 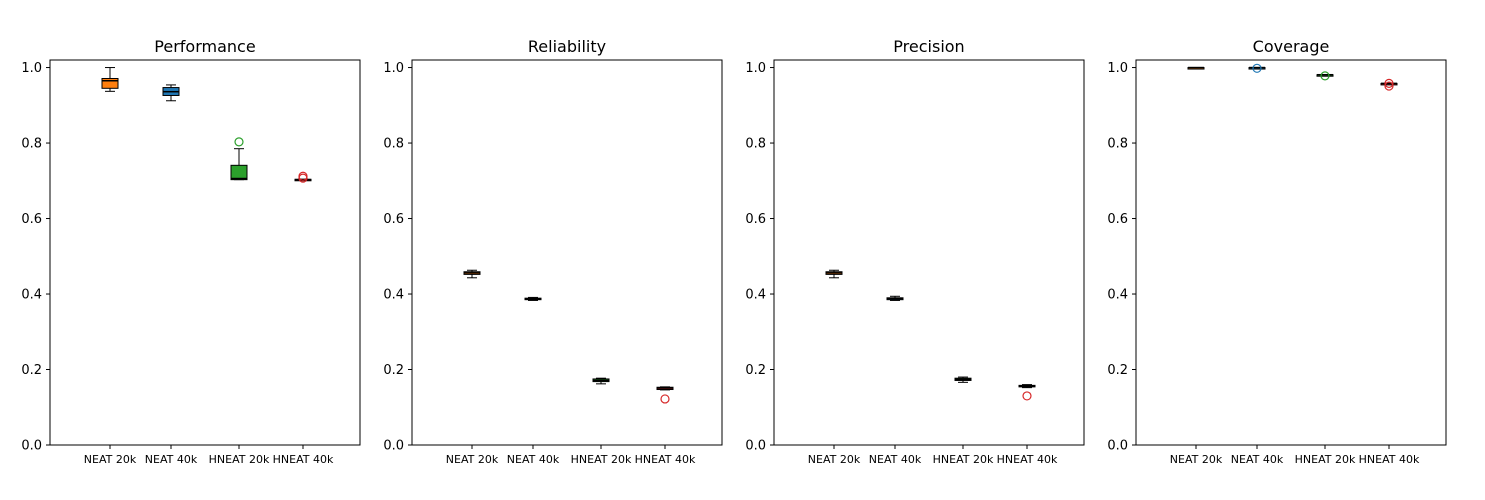 What do you see at coordinates (928, 46) in the screenshot?
I see `chart-title: Precision` at bounding box center [928, 46].